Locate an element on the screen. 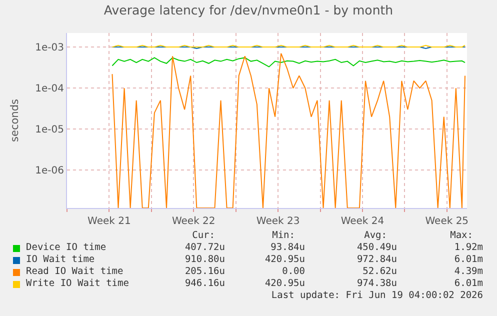 This screenshot has width=497, height=316. text: 910.80u is located at coordinates (204, 260).